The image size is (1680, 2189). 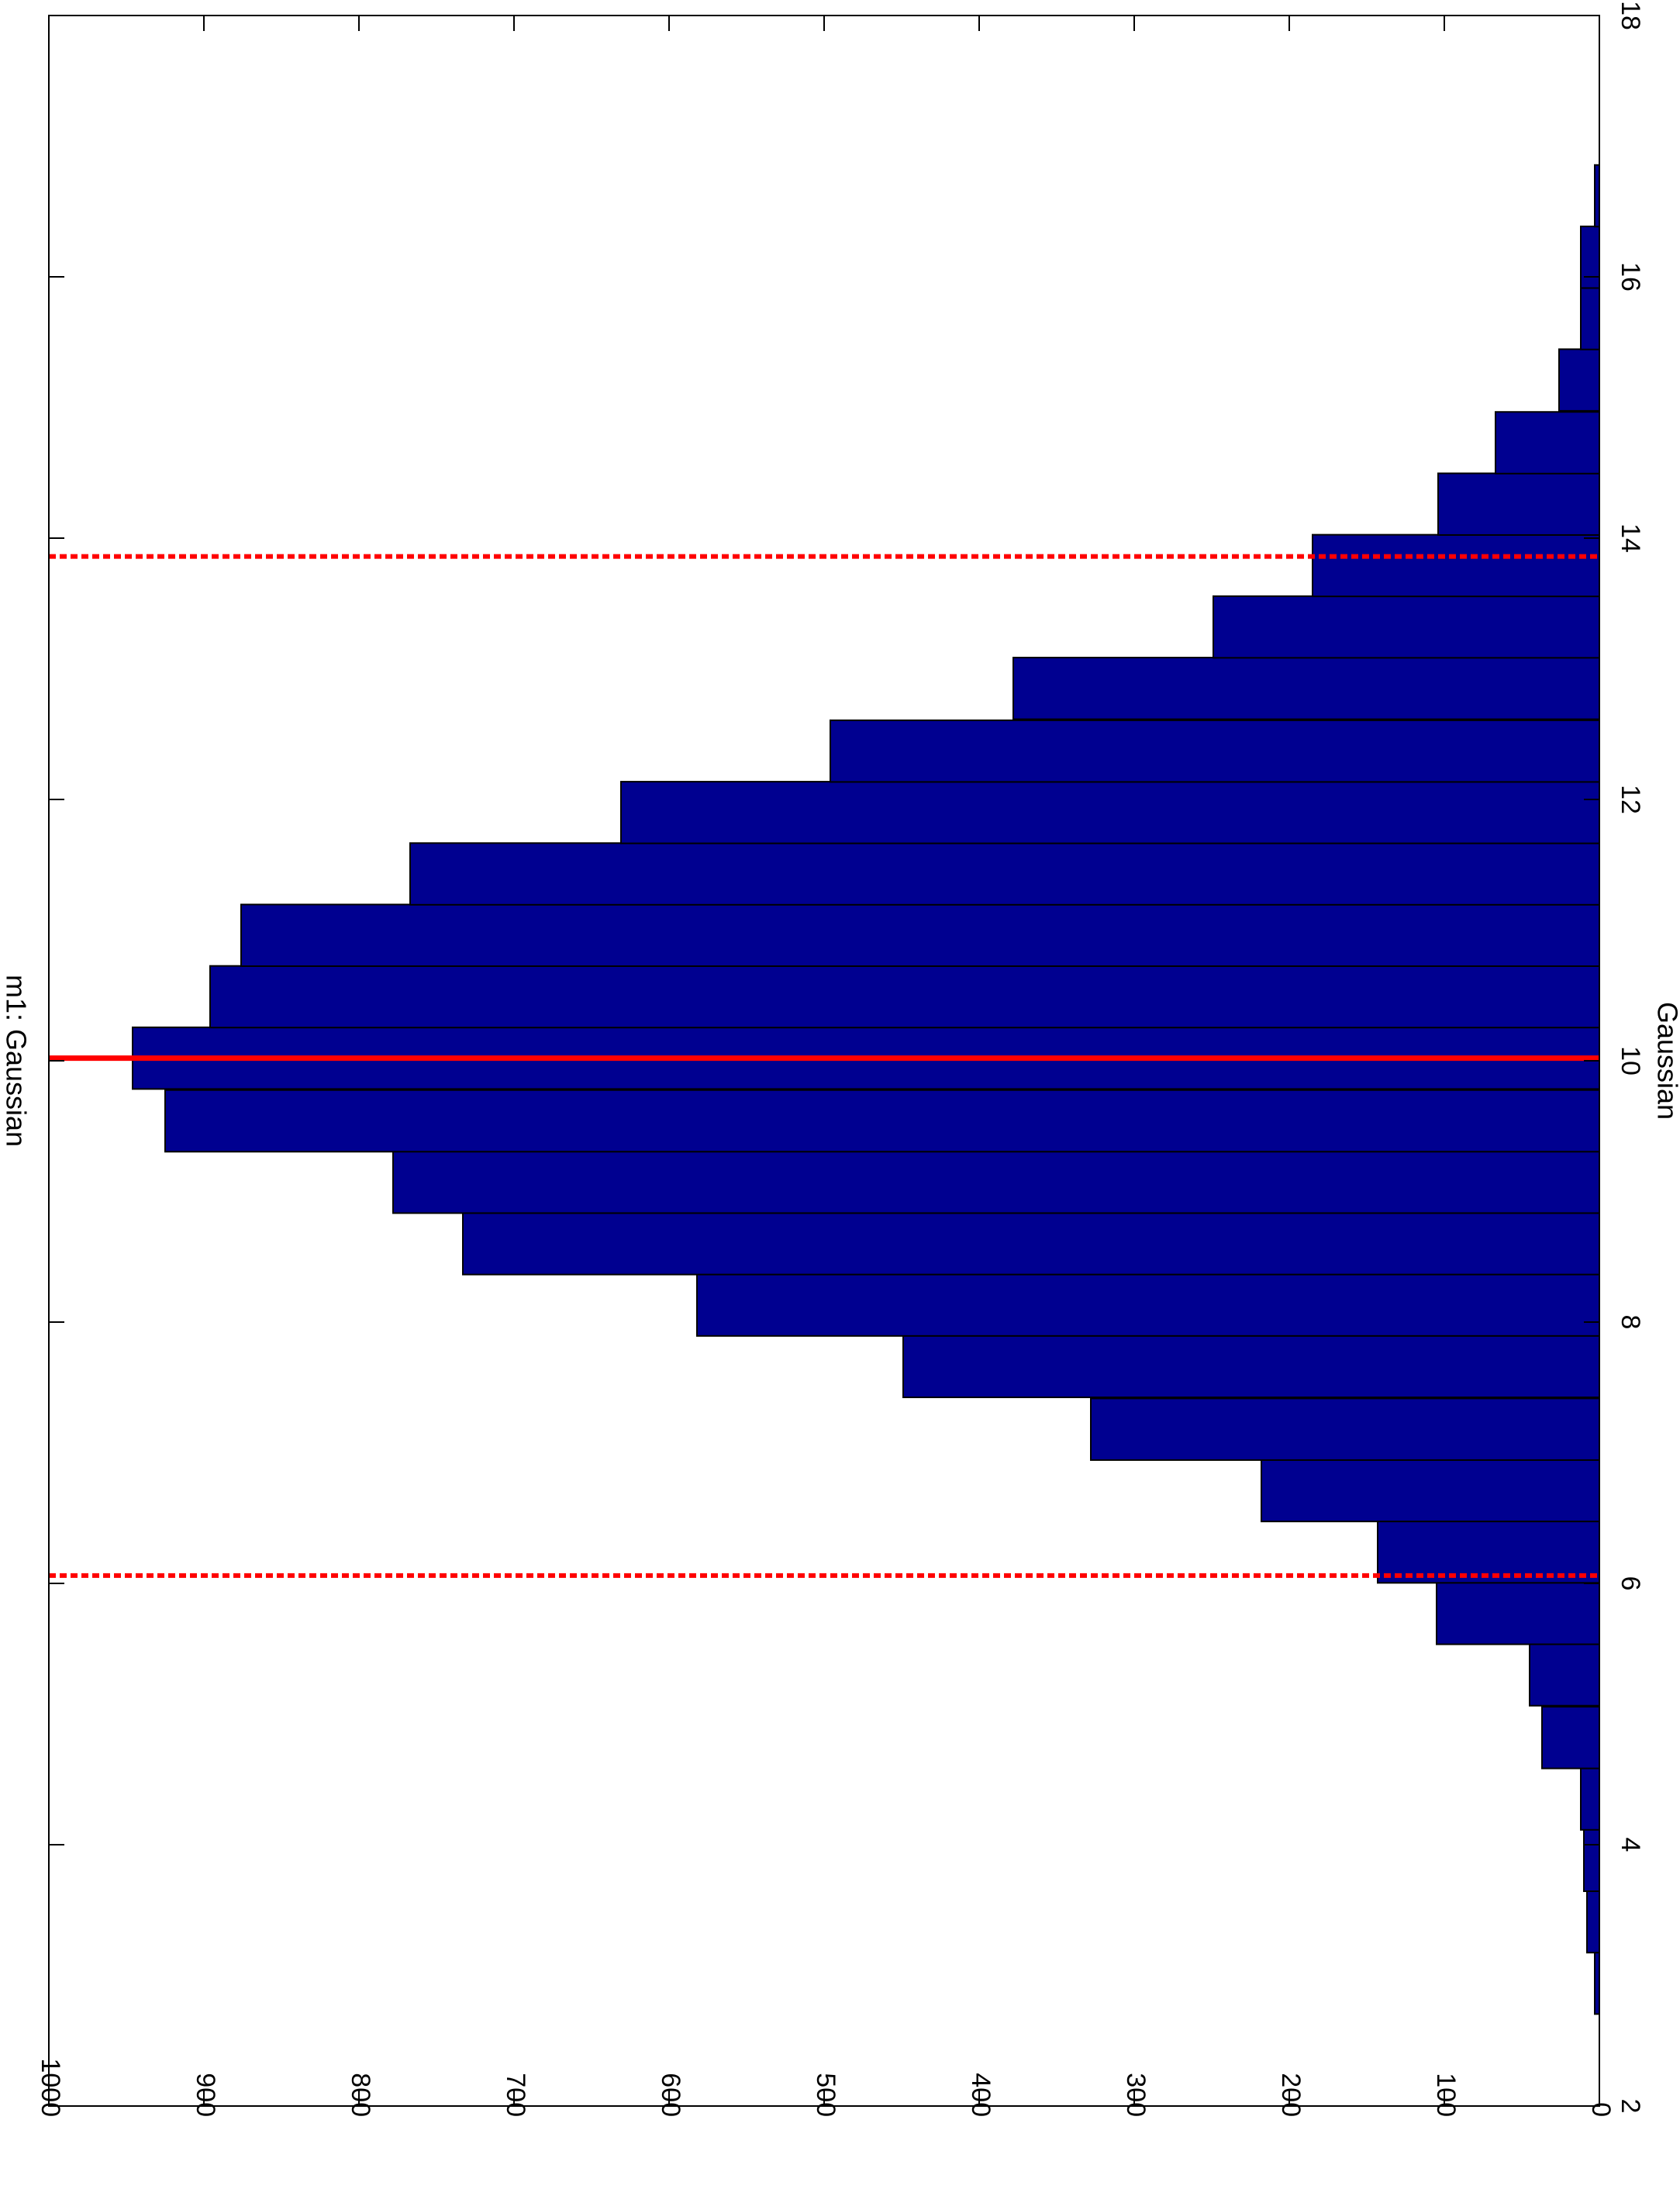 I want to click on y-tick-label: 100, so click(x=1446, y=2095).